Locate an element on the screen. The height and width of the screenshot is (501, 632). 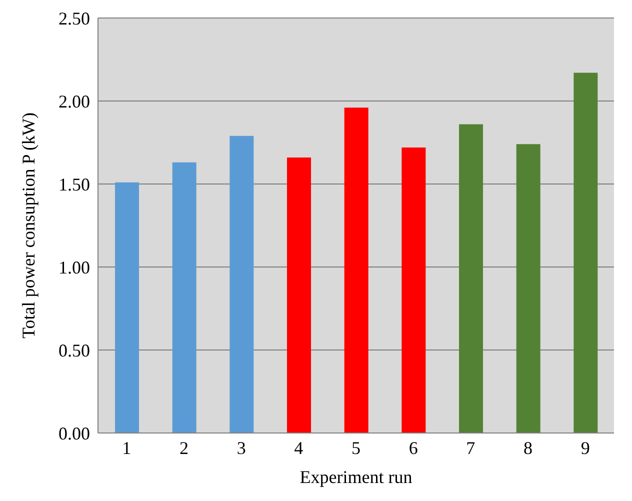
x-tick-label: 8 is located at coordinates (528, 448).